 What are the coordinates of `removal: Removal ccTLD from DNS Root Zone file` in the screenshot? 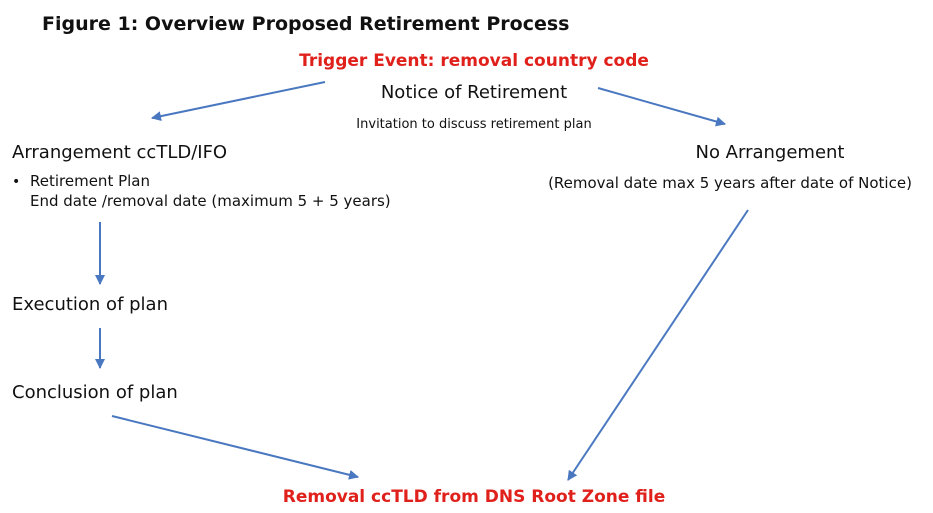 It's located at (474, 497).